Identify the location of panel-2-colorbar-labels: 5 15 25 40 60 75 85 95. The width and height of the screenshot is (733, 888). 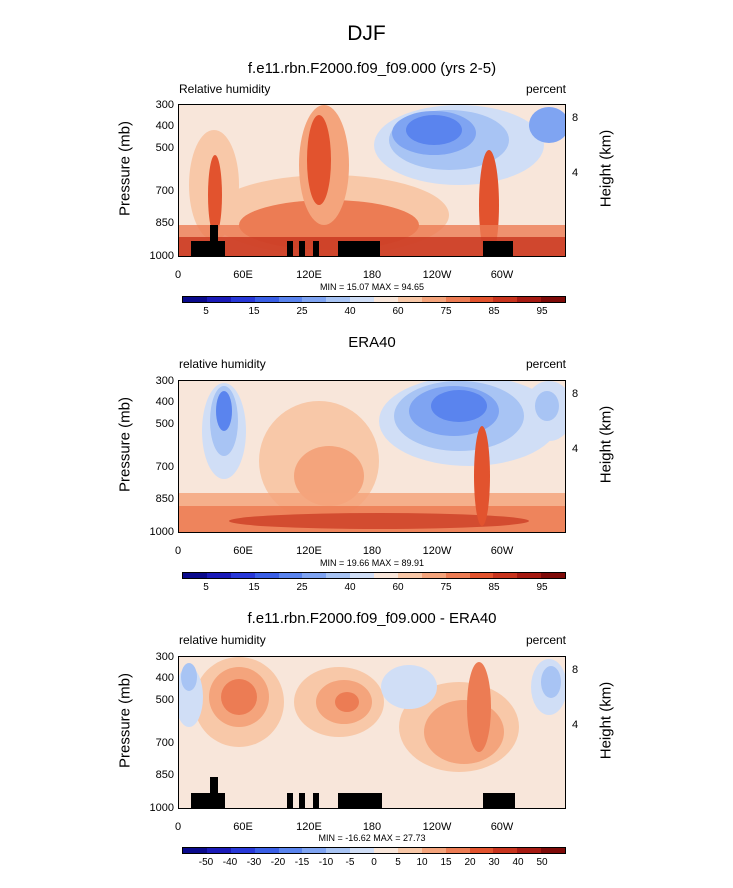
(374, 589).